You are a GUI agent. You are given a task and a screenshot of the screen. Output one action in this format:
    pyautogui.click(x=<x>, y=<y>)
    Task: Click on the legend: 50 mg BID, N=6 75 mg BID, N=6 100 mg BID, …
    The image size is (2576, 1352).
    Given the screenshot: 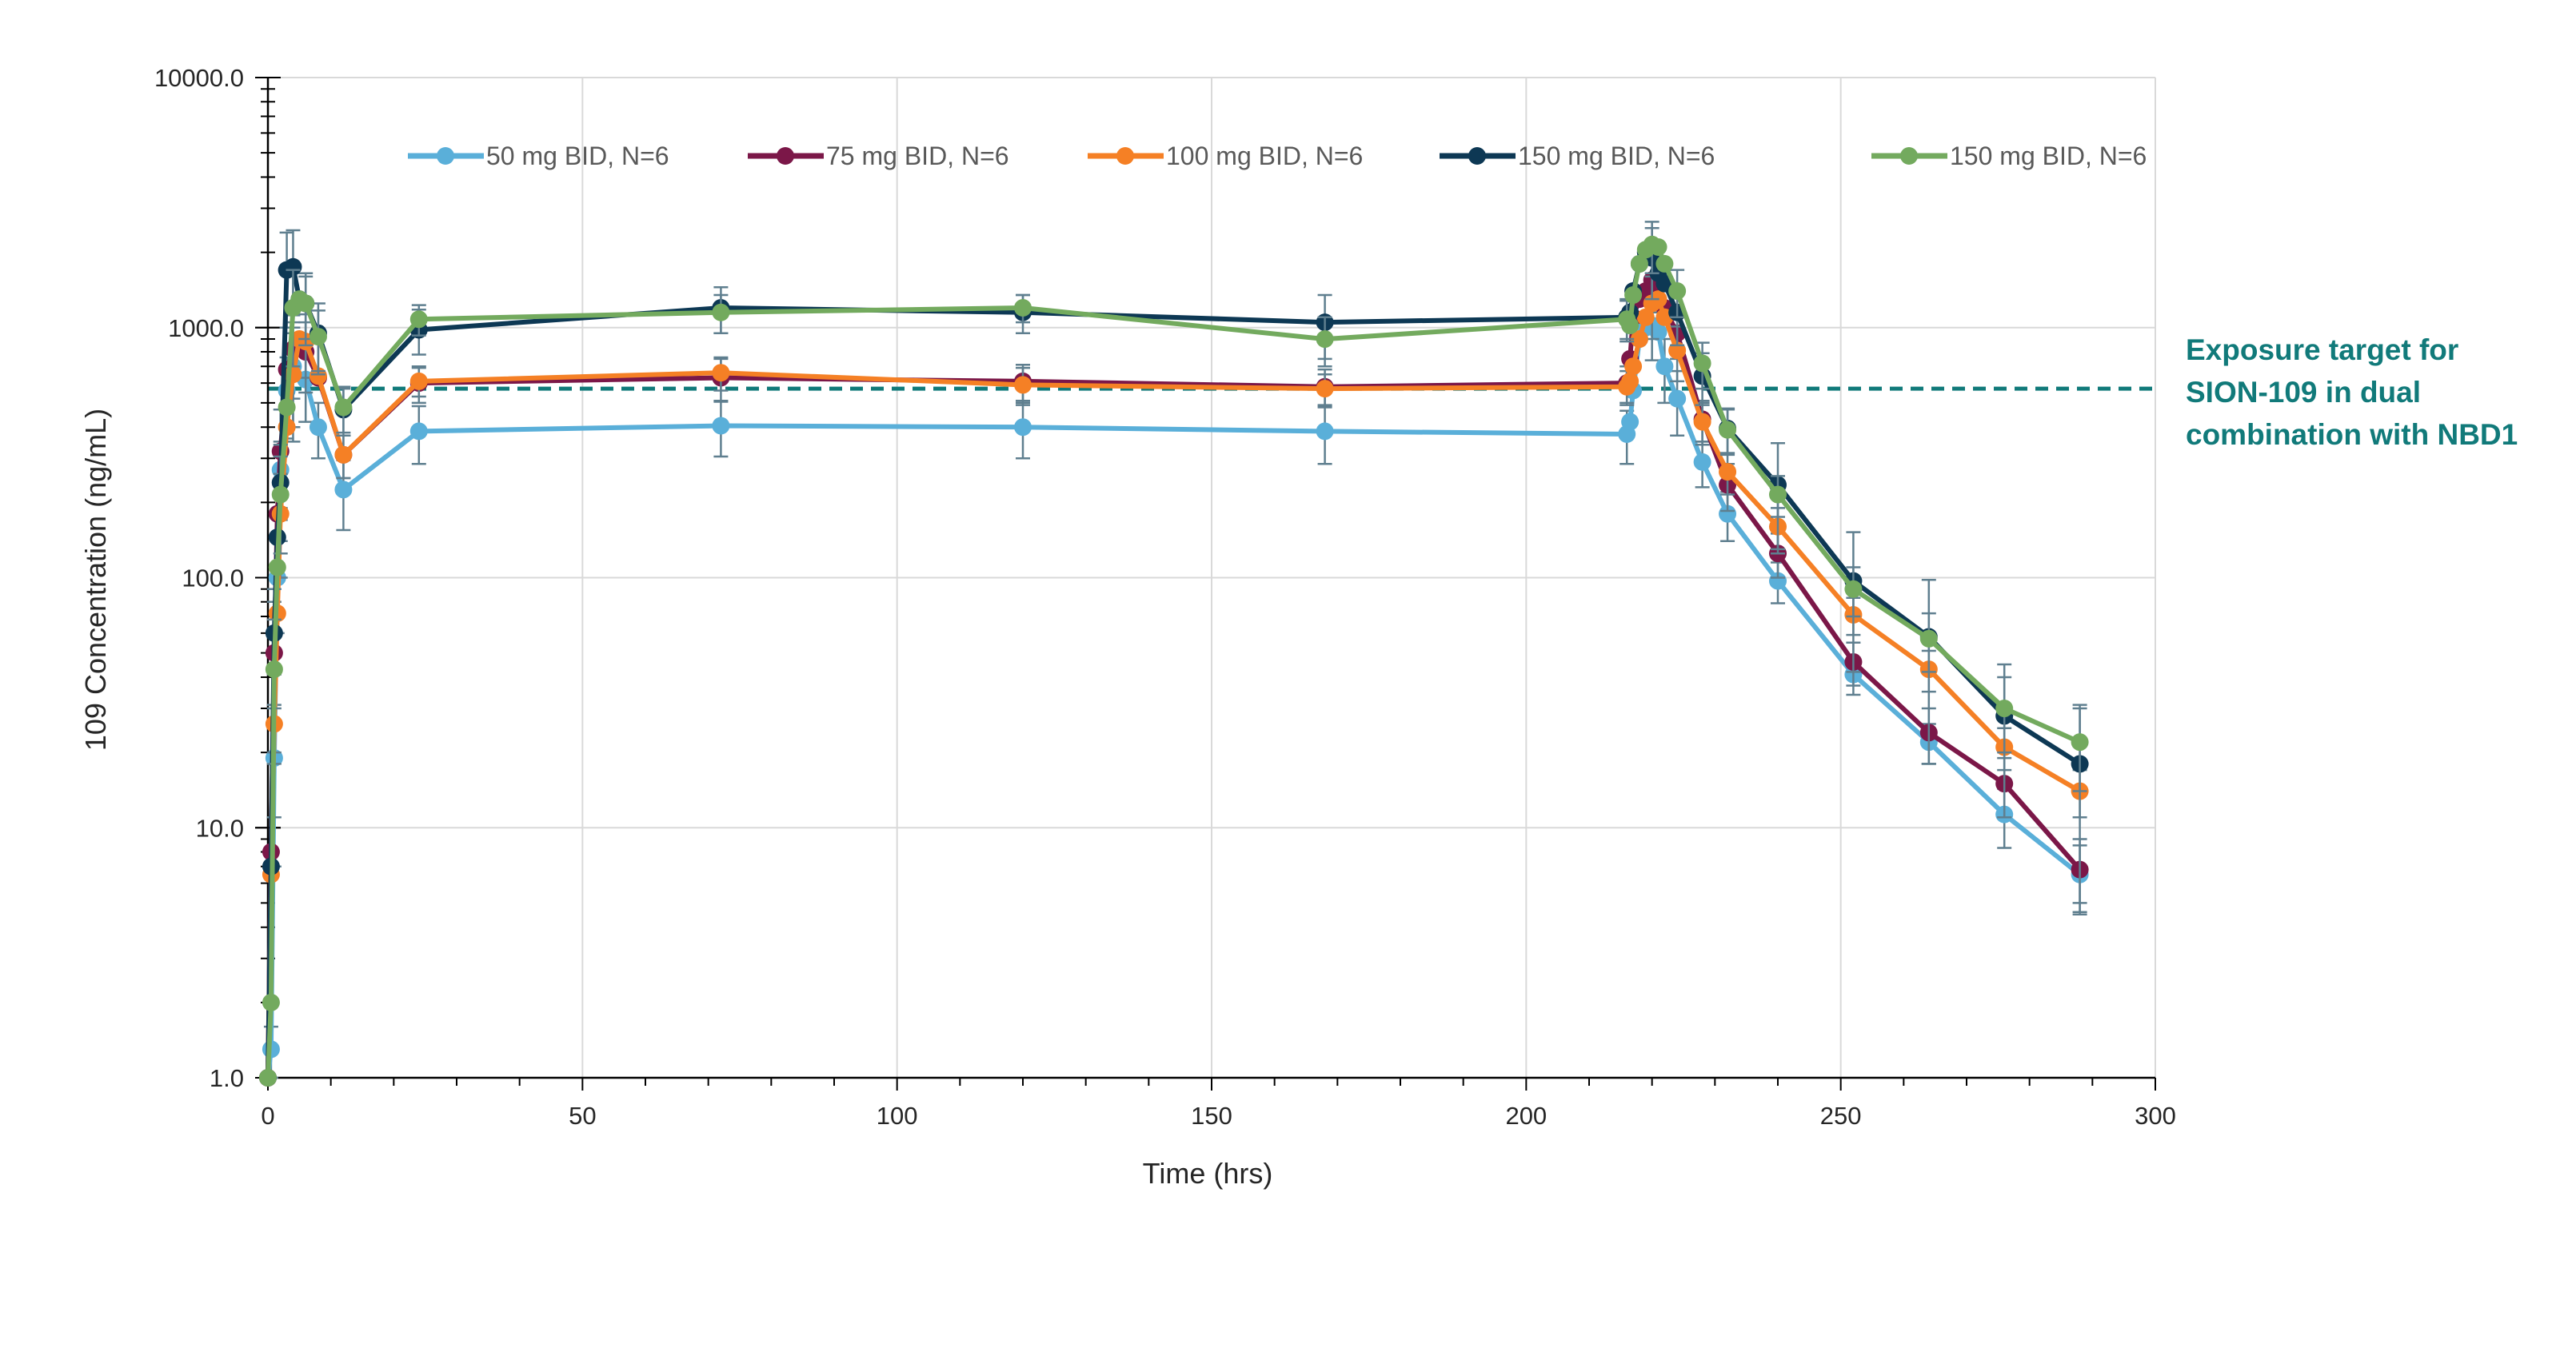 What is the action you would take?
    pyautogui.click(x=1278, y=156)
    